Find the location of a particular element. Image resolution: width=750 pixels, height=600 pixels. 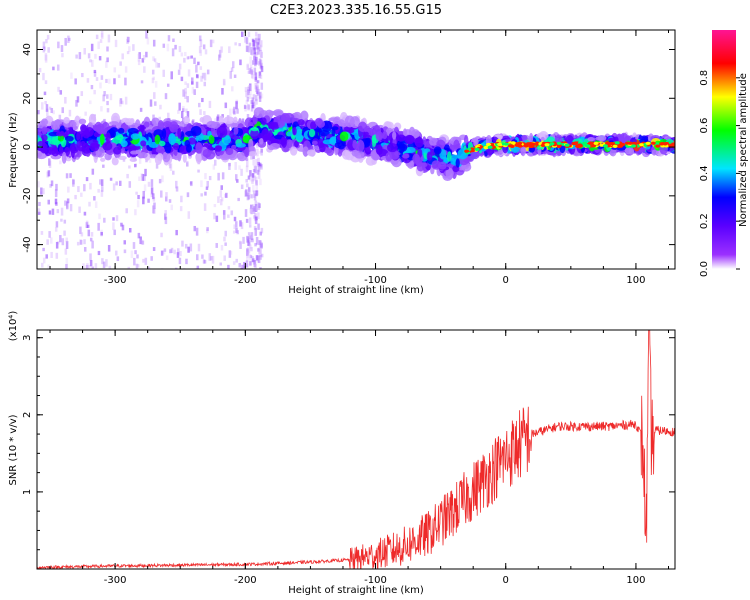

colorbar-tick-label: 0.6 is located at coordinates (704, 126).